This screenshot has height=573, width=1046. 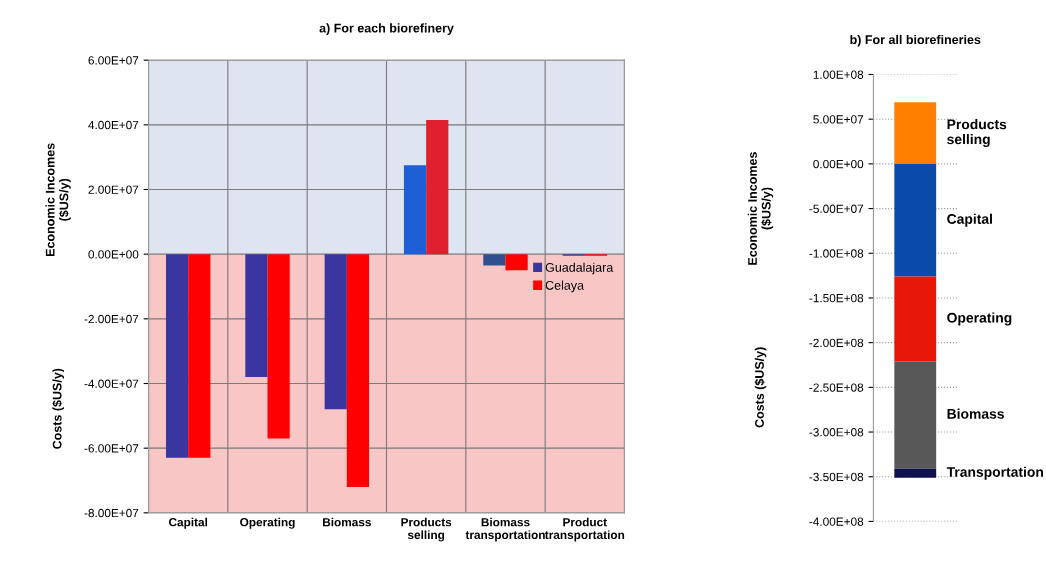 I want to click on y-tick-label: -2.00E+07, so click(x=111, y=319).